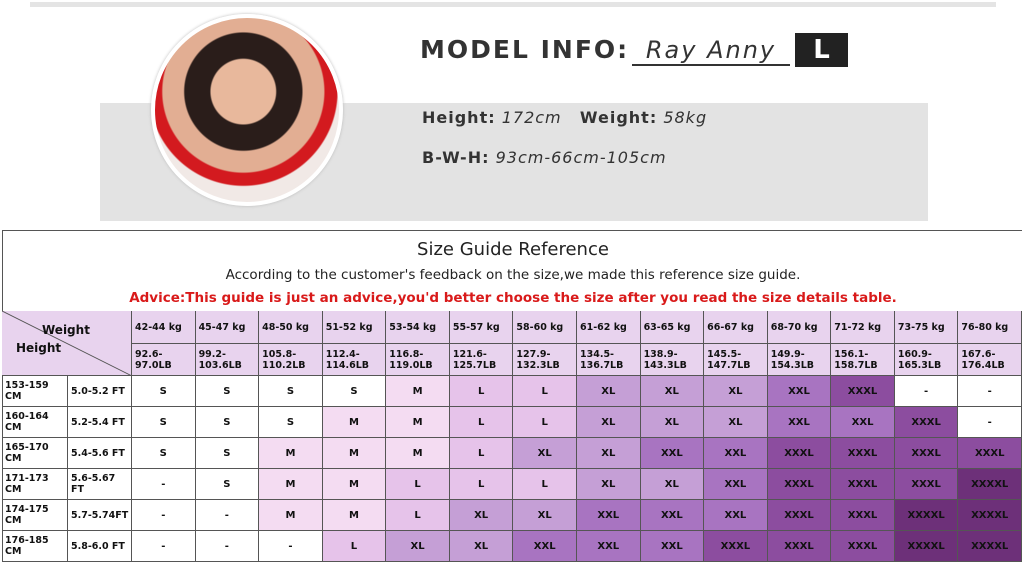 This screenshot has width=1024, height=562. I want to click on height-ft: 5.4-5.6 FT, so click(100, 453).